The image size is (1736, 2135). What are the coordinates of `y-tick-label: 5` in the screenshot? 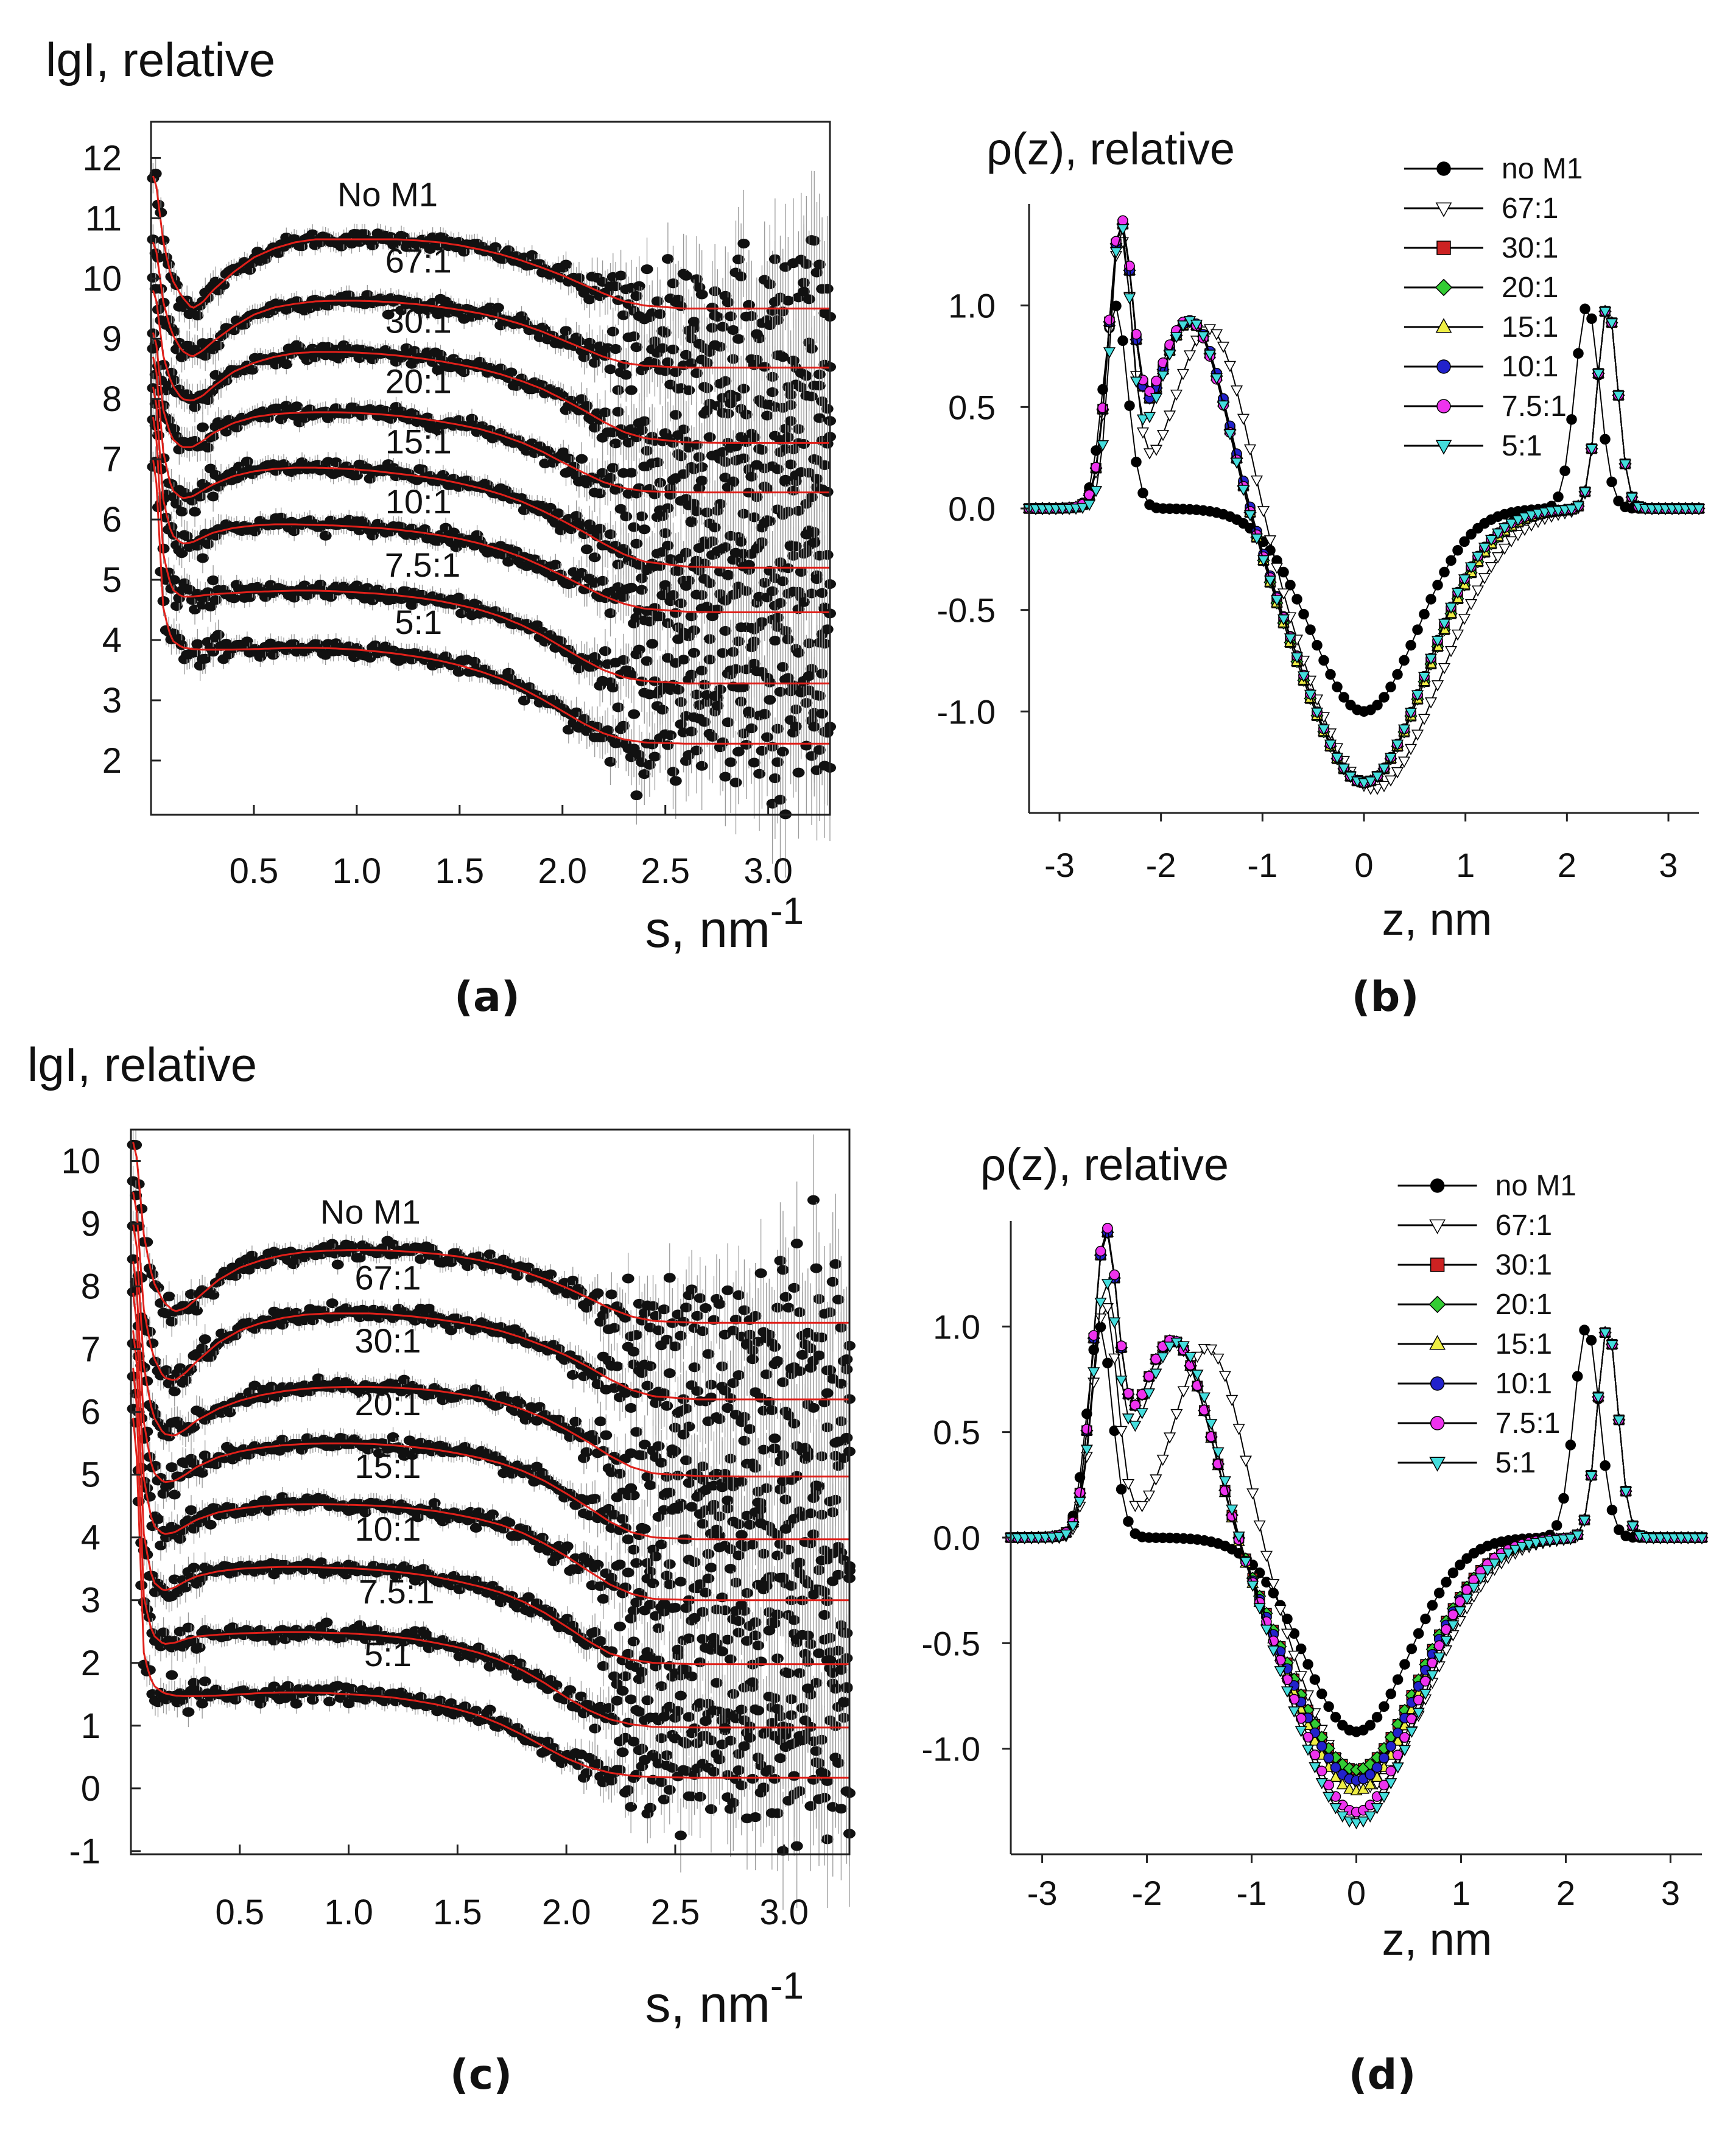 It's located at (112, 580).